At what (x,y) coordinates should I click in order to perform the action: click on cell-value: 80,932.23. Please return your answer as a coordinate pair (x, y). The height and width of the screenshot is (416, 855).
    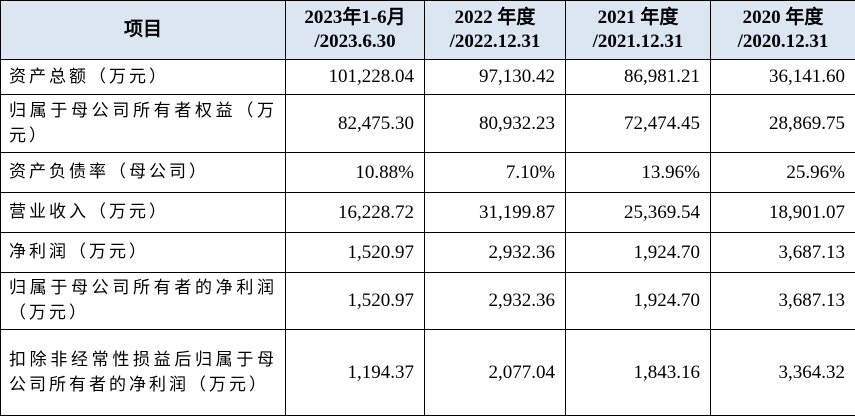
    Looking at the image, I should click on (495, 123).